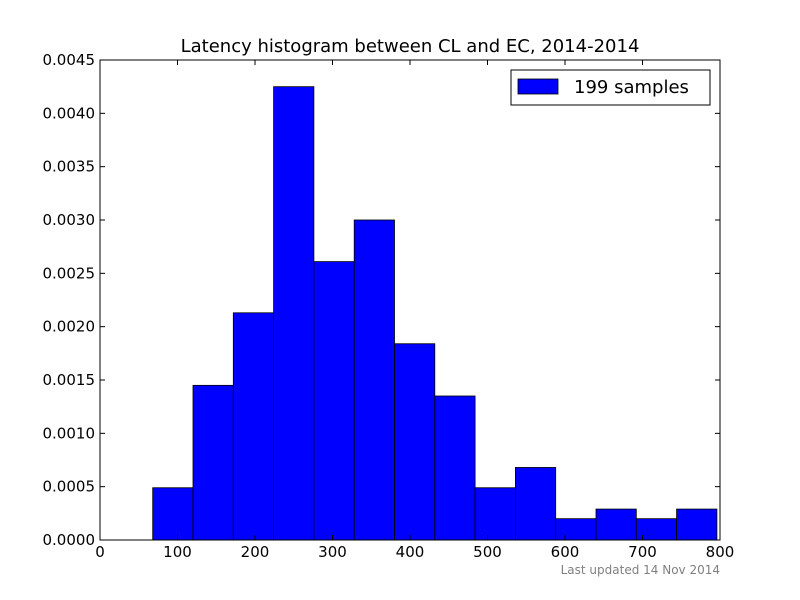 Image resolution: width=800 pixels, height=600 pixels. Describe the element at coordinates (565, 552) in the screenshot. I see `x-tick-label: 600` at that location.